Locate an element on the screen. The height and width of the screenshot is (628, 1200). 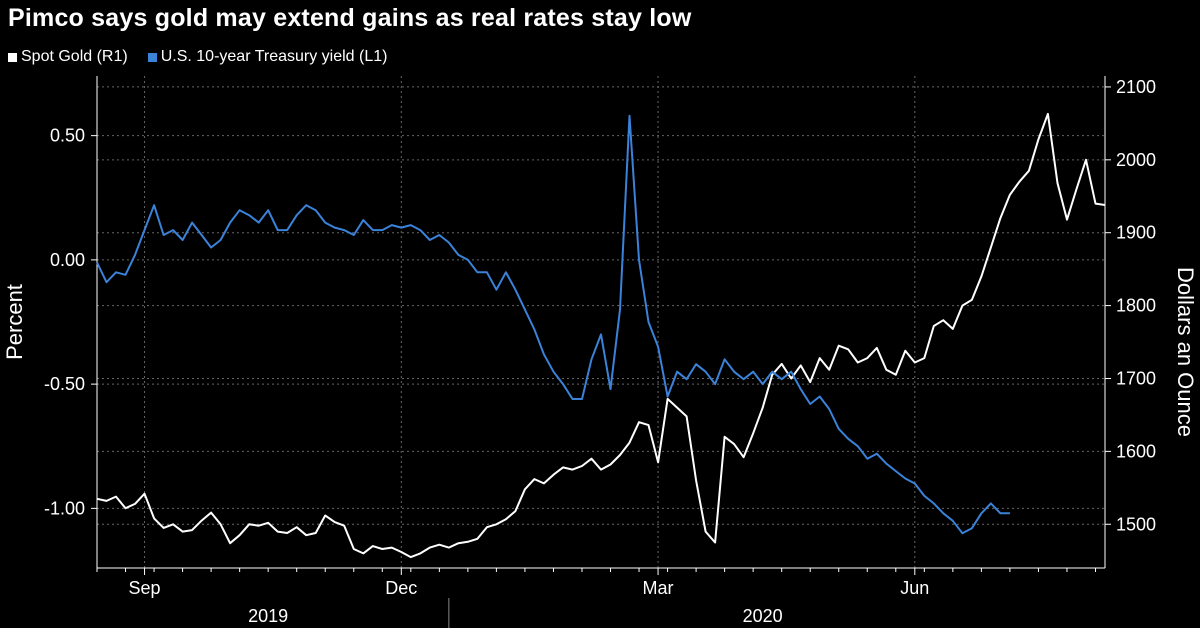
y-right-tick-label: 1500 is located at coordinates (1136, 524).